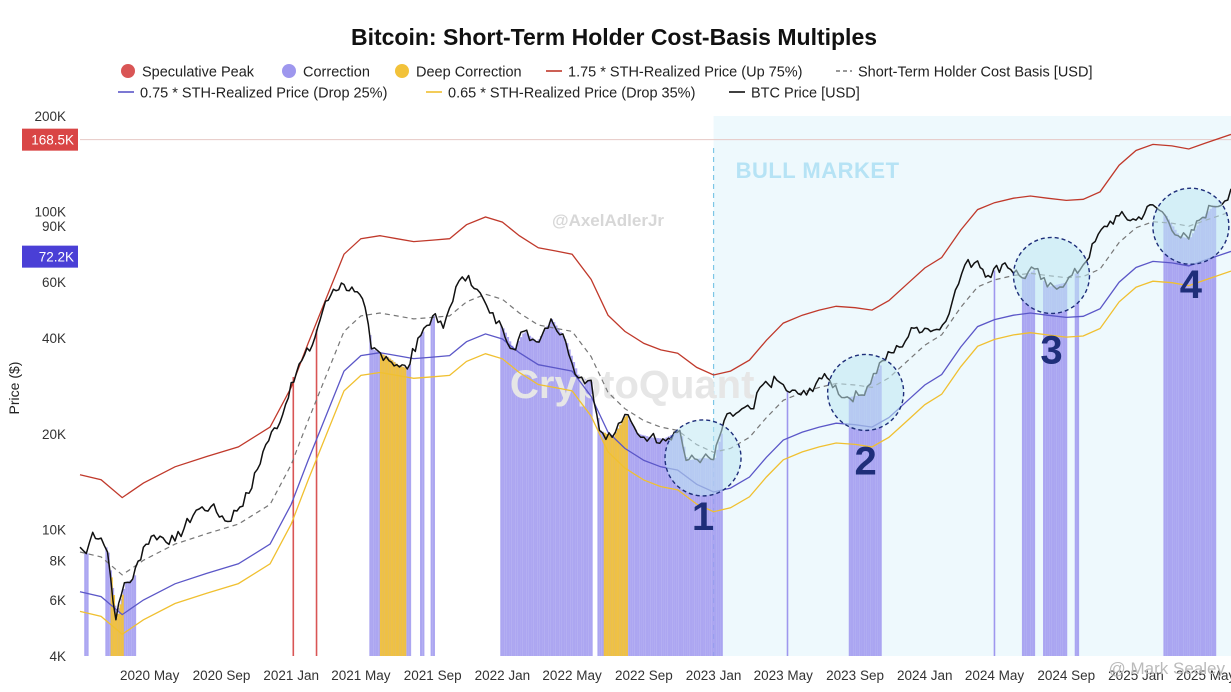 The image size is (1231, 692). I want to click on price-badge: 72.2K, so click(50, 256).